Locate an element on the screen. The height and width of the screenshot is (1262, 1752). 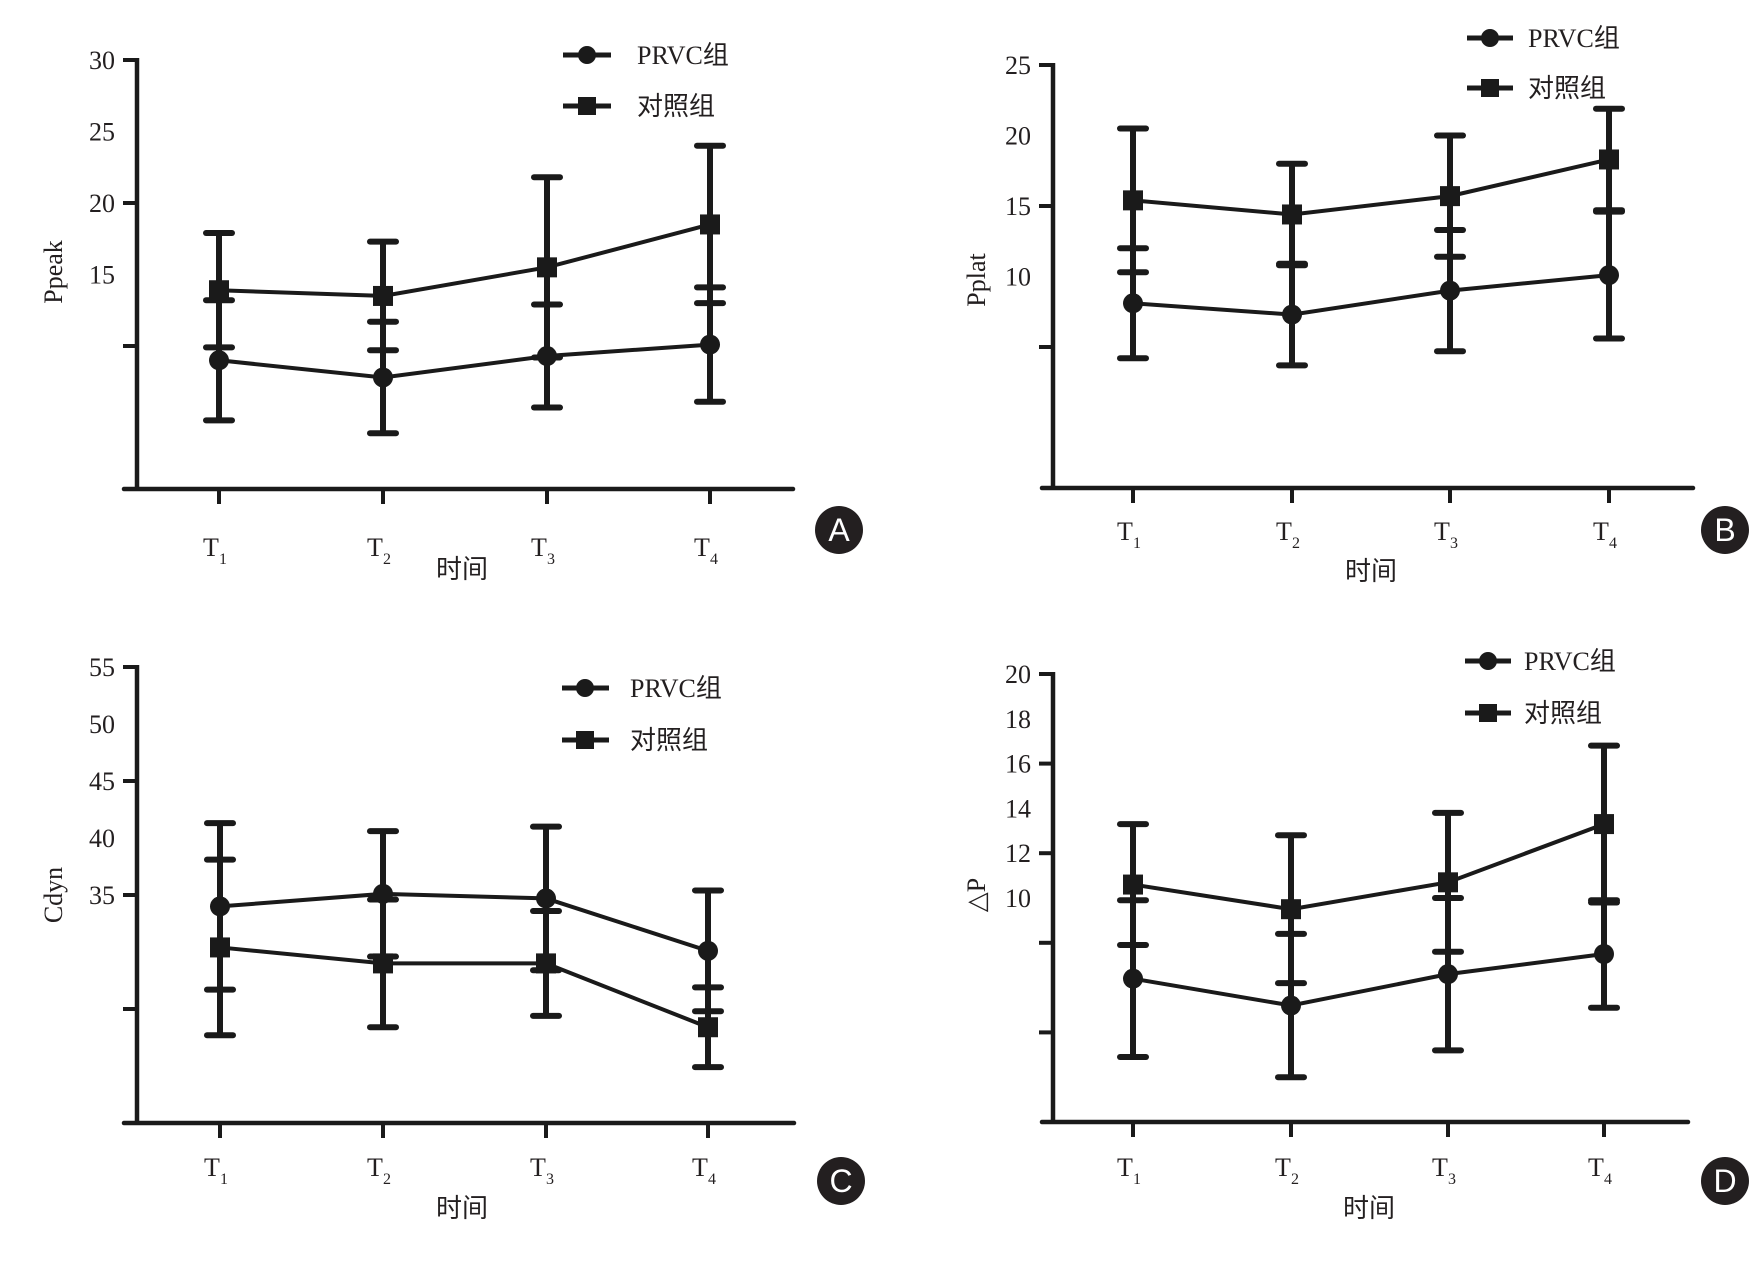
badge-label: B is located at coordinates (1724, 530).